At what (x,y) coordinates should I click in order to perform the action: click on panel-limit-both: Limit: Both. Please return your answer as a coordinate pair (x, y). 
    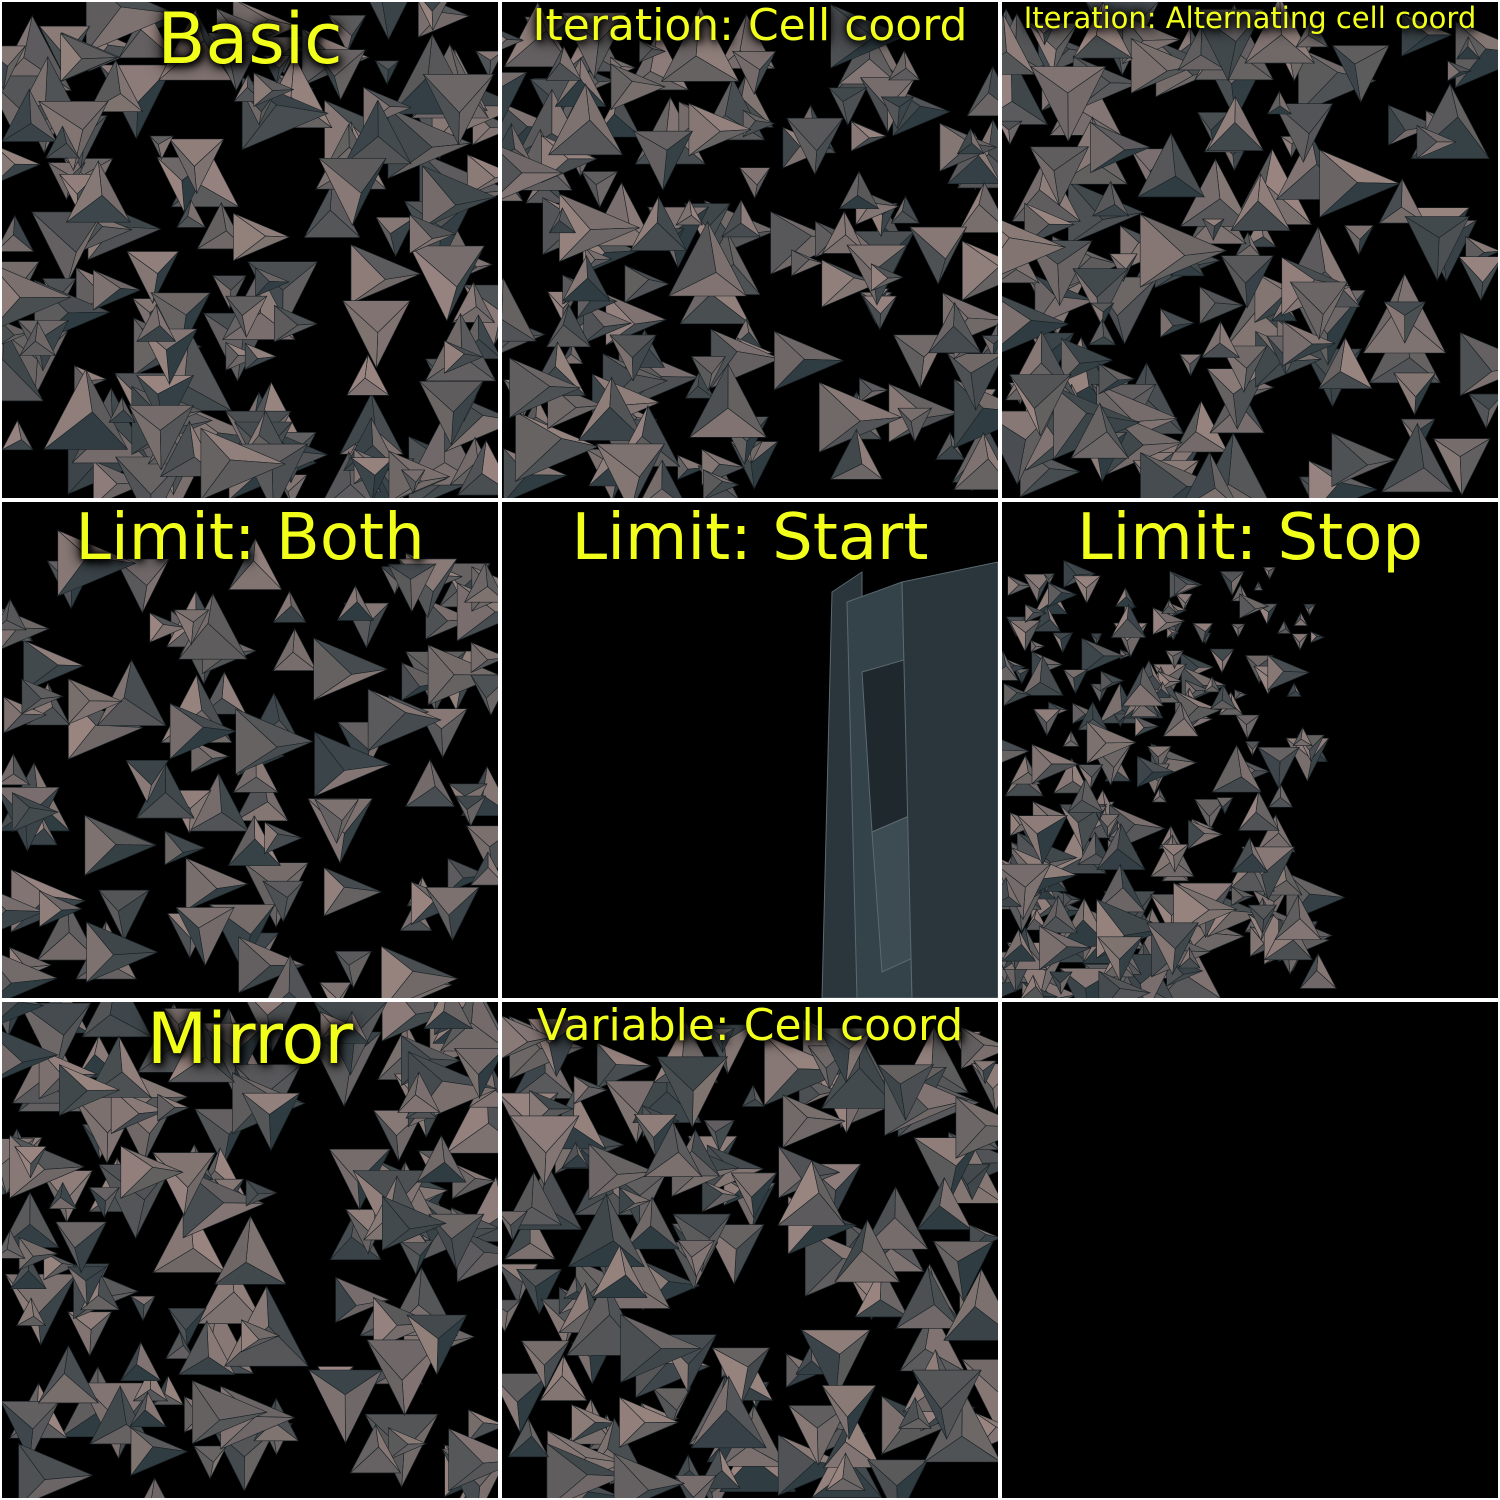
    Looking at the image, I should click on (250, 750).